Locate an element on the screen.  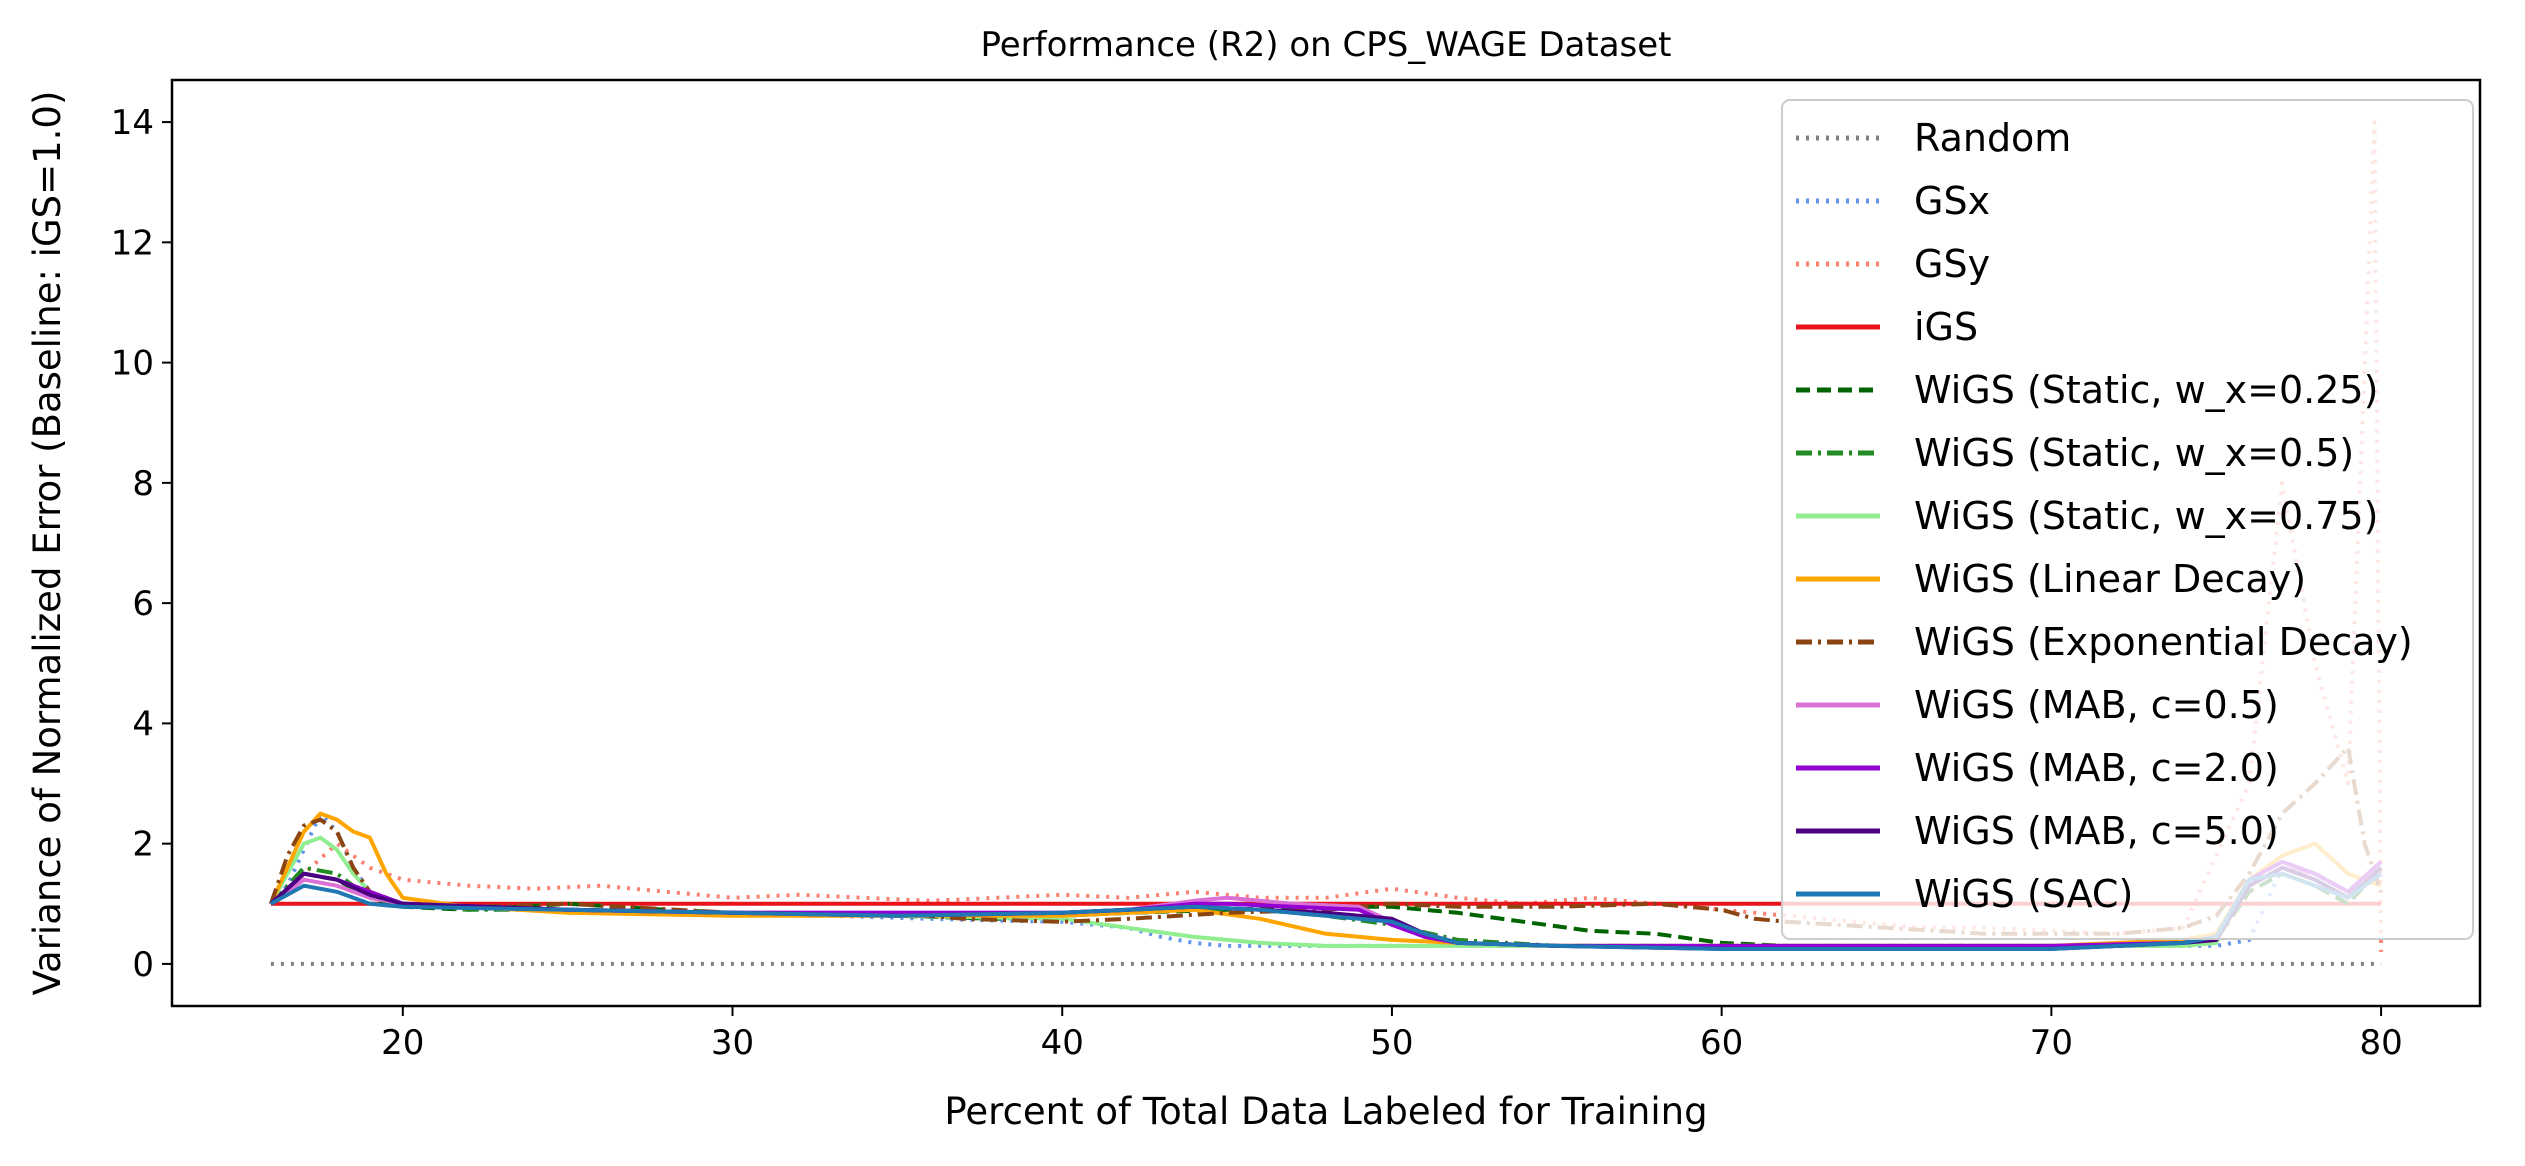
legend-label: Random is located at coordinates (1992, 138).